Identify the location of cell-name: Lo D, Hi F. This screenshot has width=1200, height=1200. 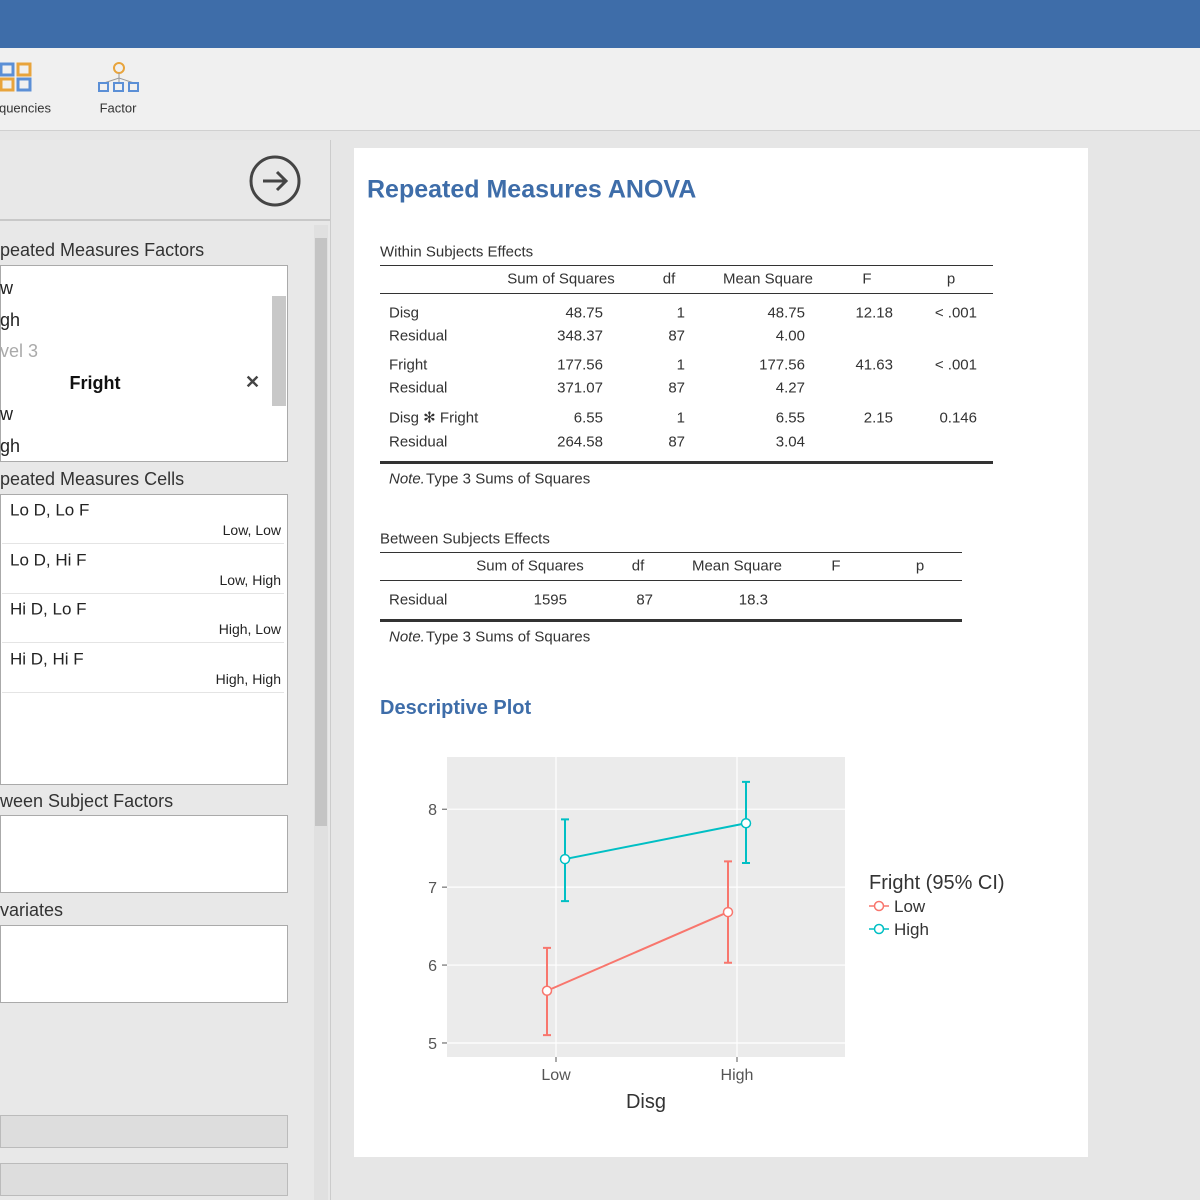
(48, 559).